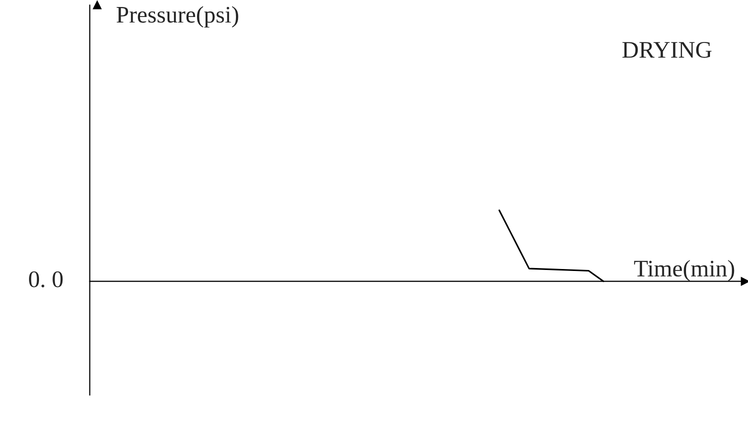 Image resolution: width=748 pixels, height=427 pixels. Describe the element at coordinates (177, 17) in the screenshot. I see `text: Pressure(psi)` at that location.